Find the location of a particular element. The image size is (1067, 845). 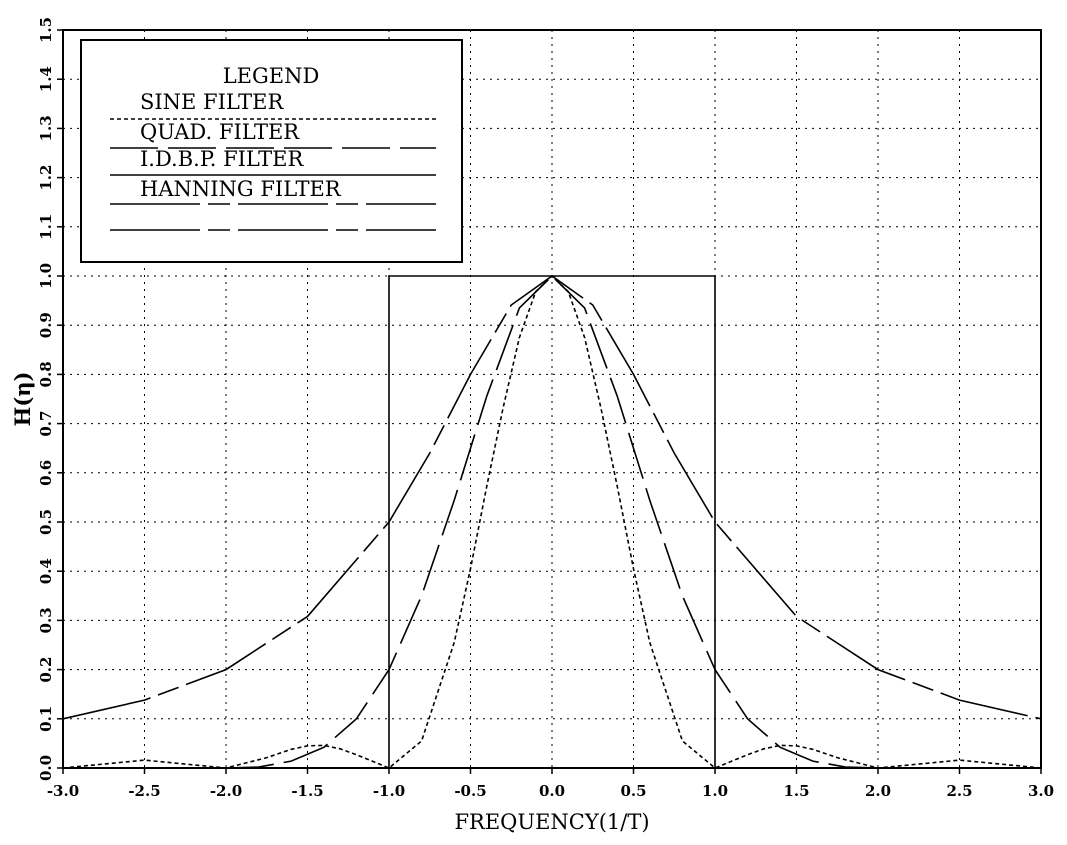

y-tick-label-2: 0.2 is located at coordinates (46, 670).